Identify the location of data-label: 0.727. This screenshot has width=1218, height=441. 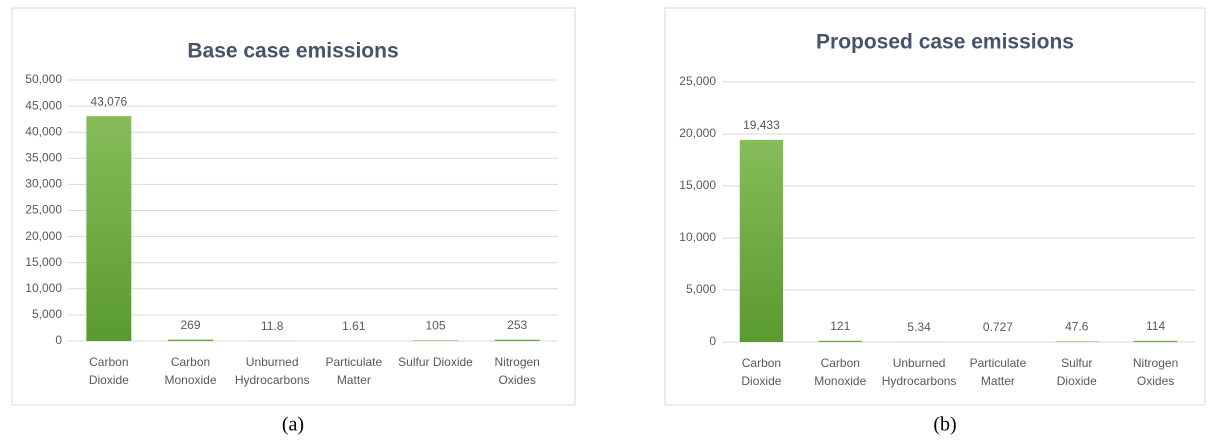
(998, 327).